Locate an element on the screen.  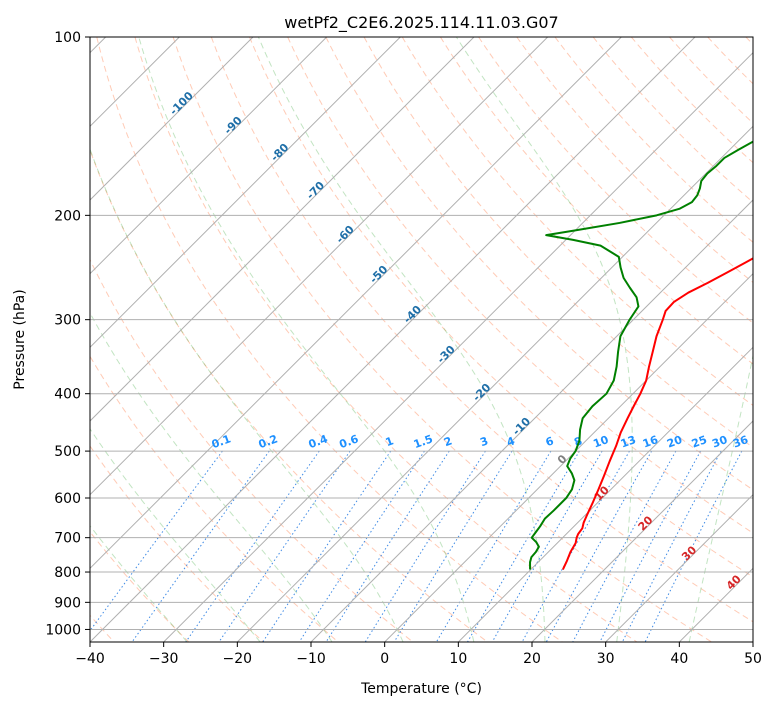
mixing-ratio-labels: 0.1 0.2 0.4 0.6 1 1.5 2 3 4 6 8 10 13 16 20 25 30 36 is located at coordinates (480, 441).